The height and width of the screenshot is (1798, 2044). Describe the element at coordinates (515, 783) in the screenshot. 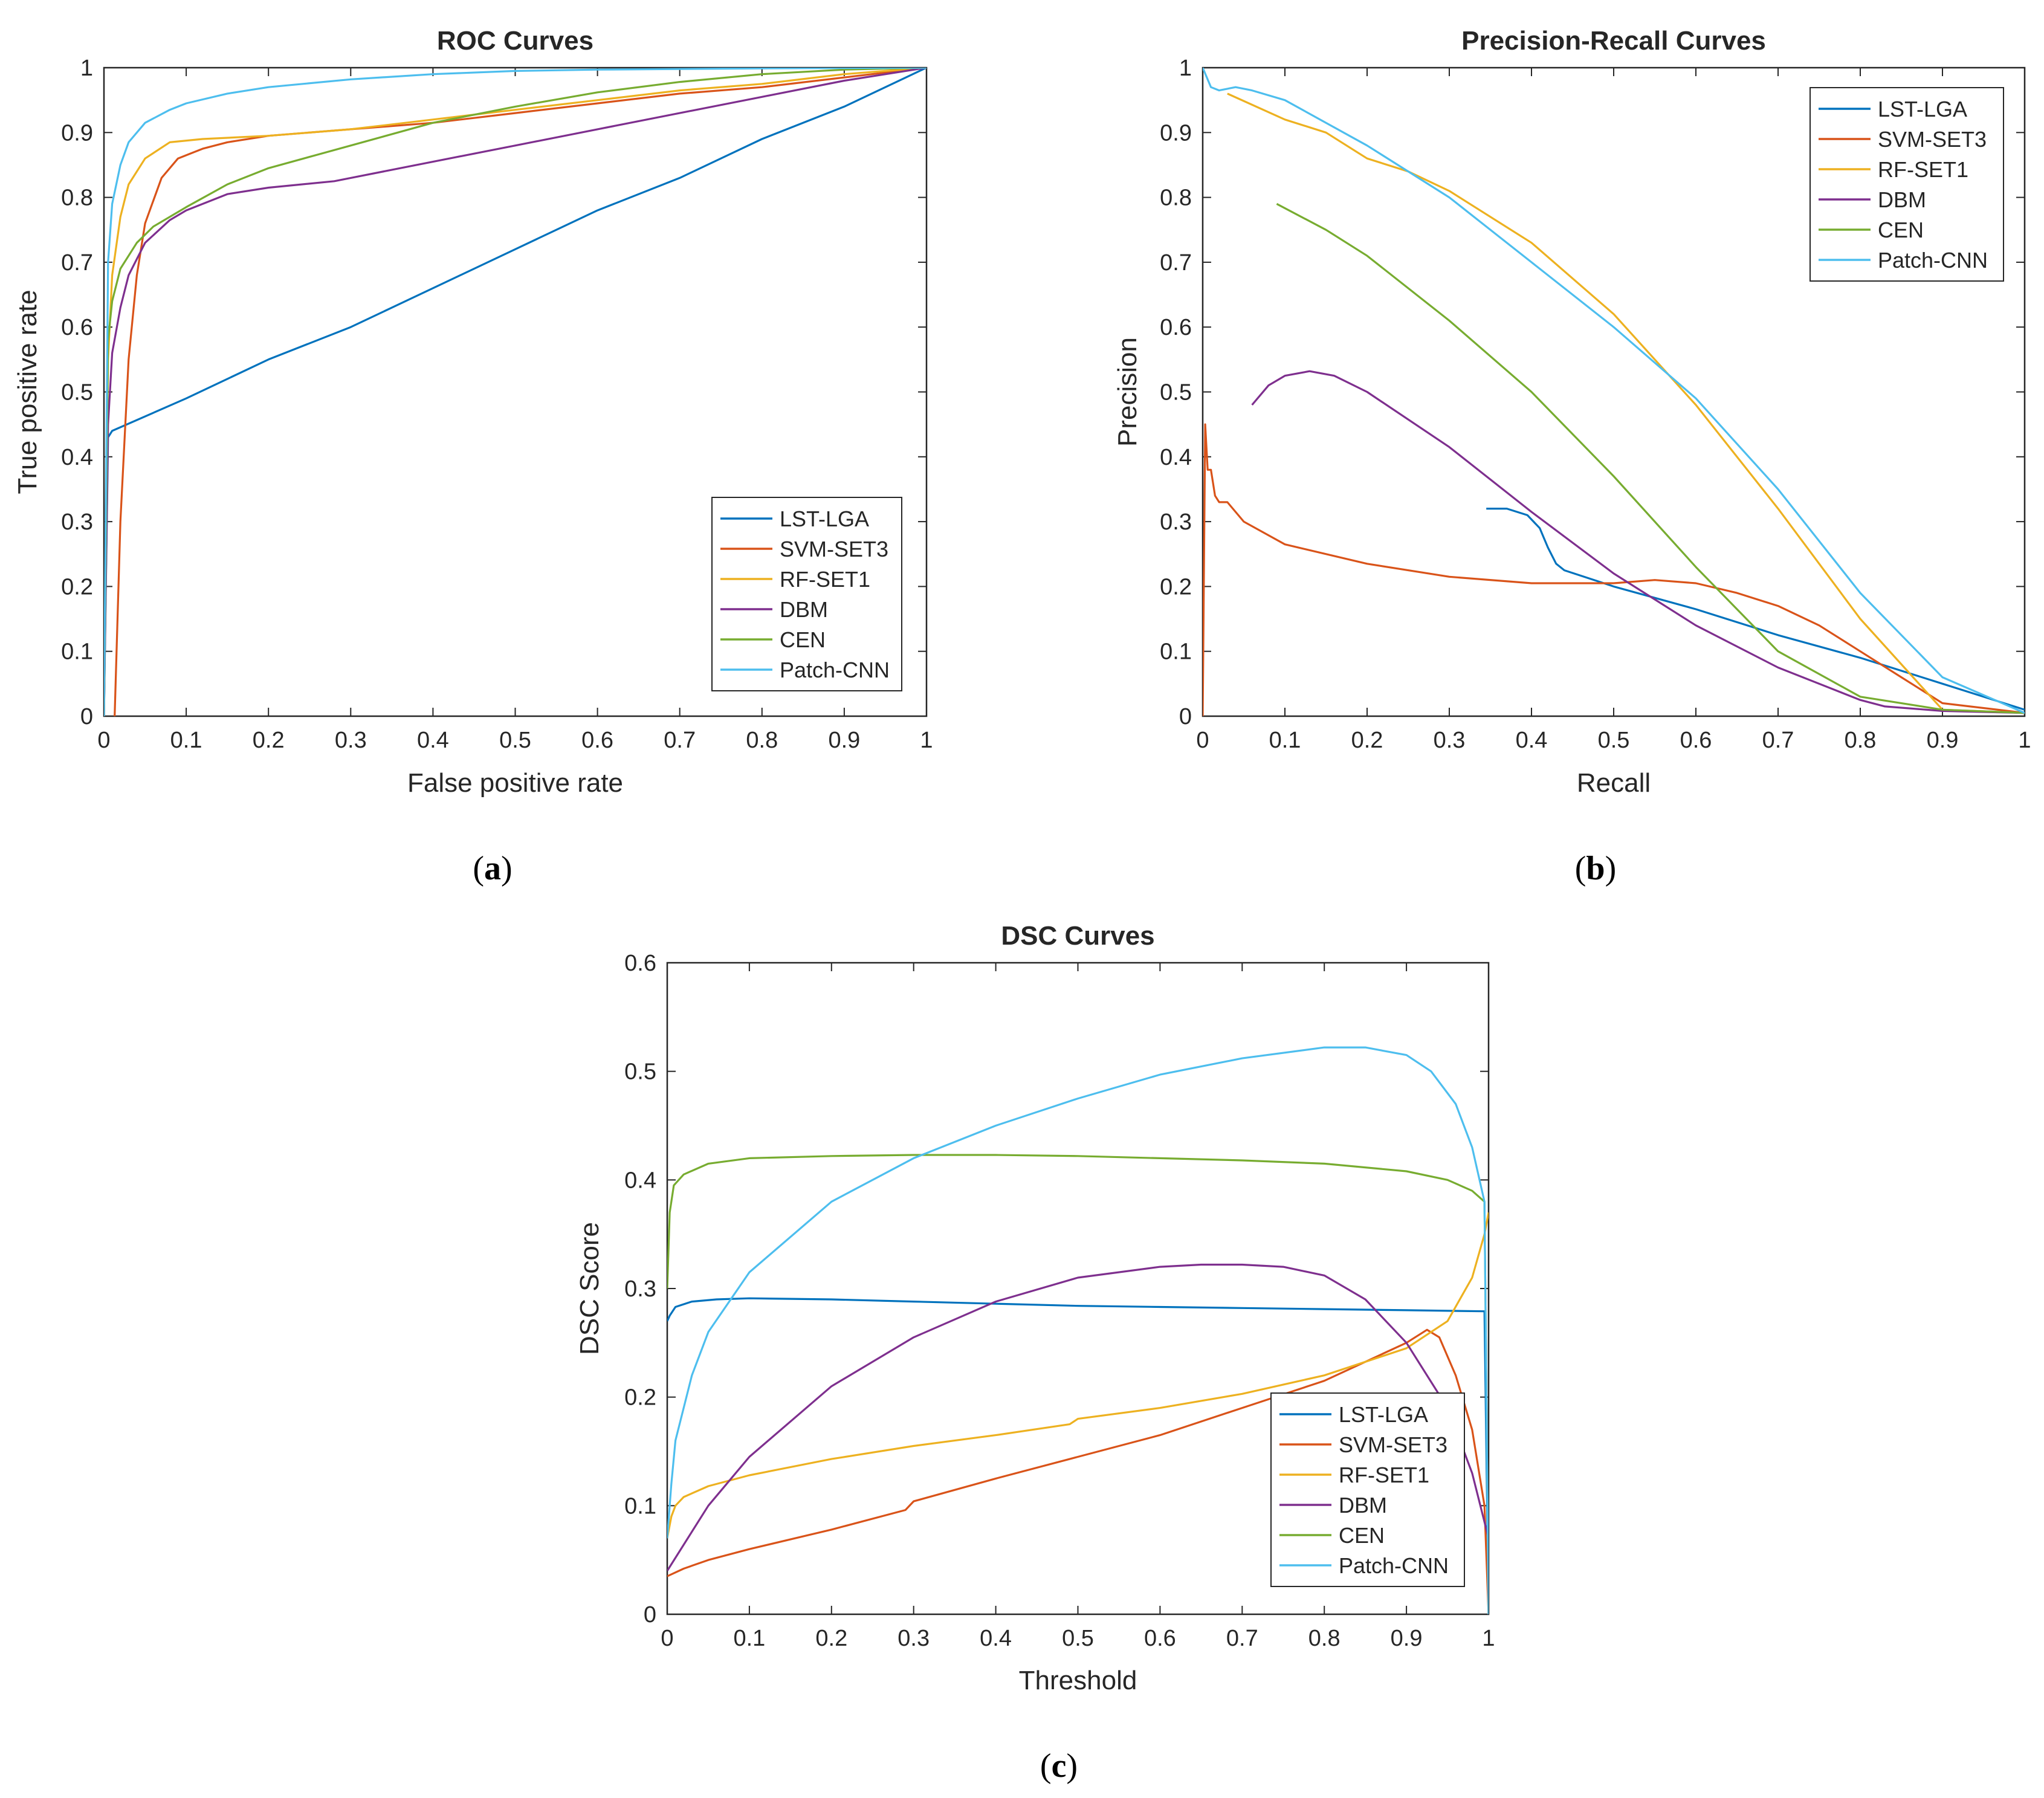

I see `x-axis-label: False positive rate` at that location.